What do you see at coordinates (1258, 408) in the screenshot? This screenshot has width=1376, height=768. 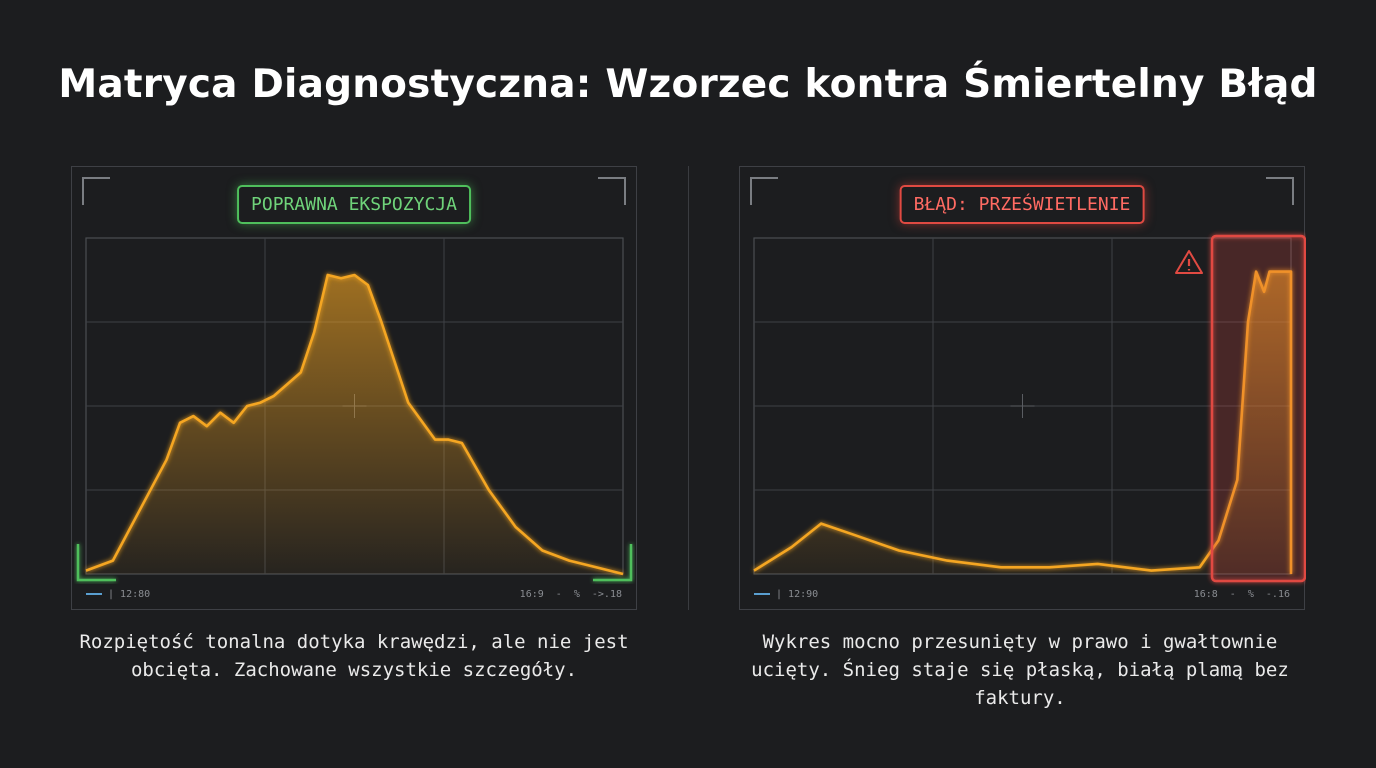 I see `clipping-highlight` at bounding box center [1258, 408].